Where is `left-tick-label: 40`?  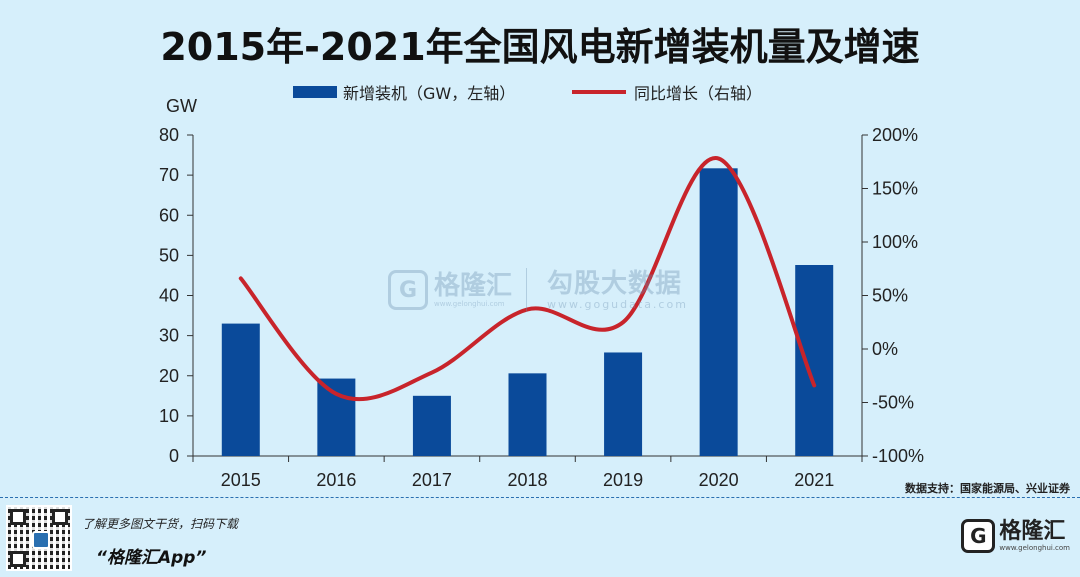
left-tick-label: 40 is located at coordinates (169, 296).